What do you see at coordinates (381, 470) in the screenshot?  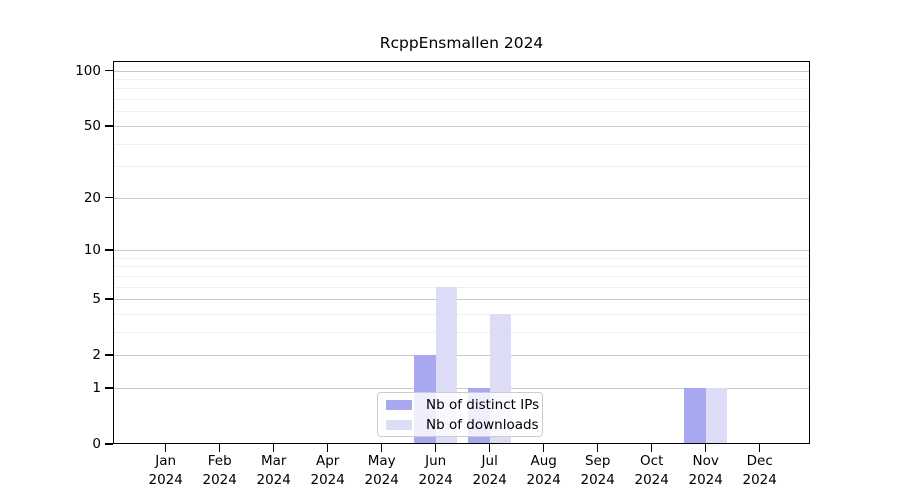 I see `x-axis-label-may: May 2024` at bounding box center [381, 470].